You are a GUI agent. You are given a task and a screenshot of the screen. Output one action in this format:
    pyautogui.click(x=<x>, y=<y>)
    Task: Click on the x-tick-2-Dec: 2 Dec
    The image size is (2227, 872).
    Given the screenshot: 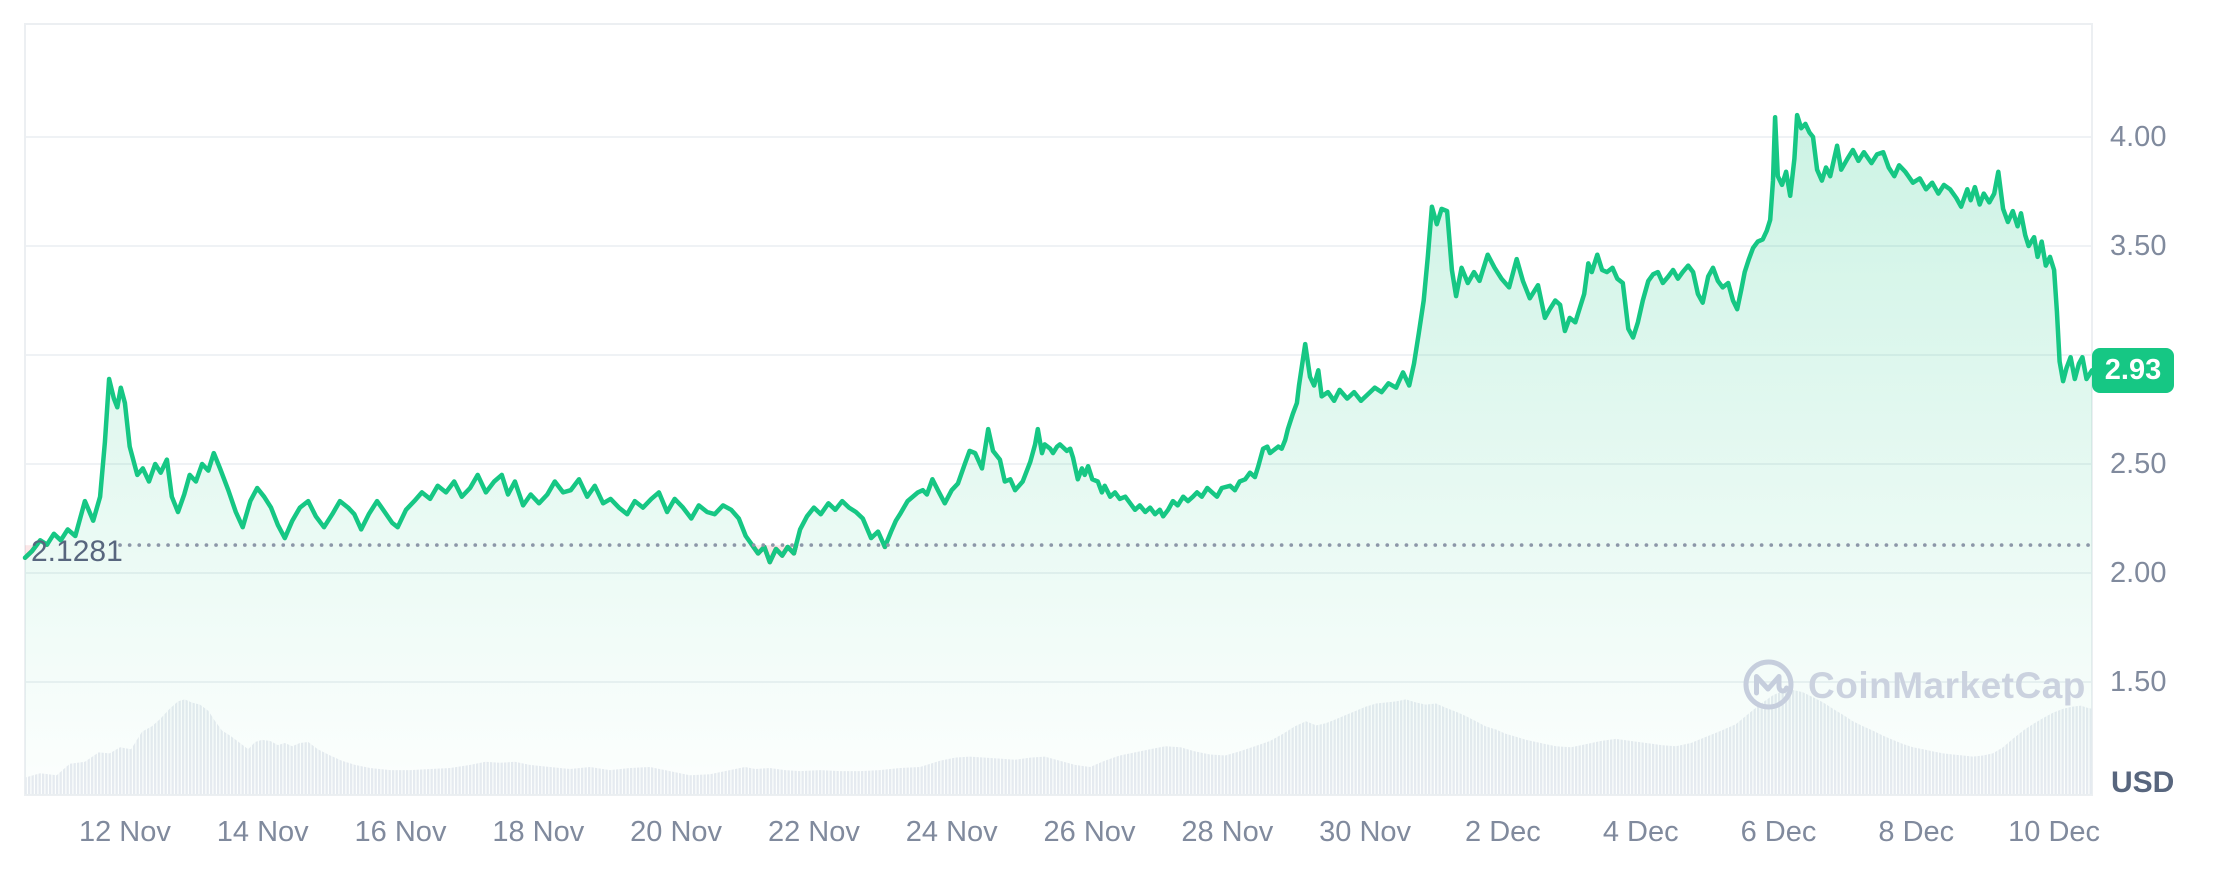 What is the action you would take?
    pyautogui.click(x=1503, y=832)
    